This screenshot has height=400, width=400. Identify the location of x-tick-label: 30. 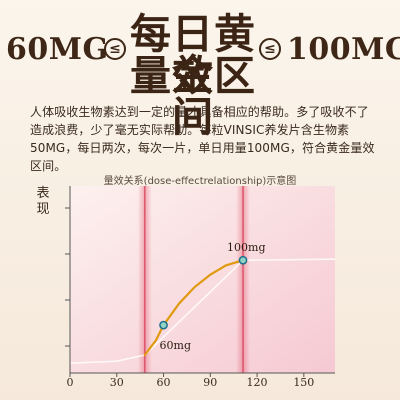
(117, 382).